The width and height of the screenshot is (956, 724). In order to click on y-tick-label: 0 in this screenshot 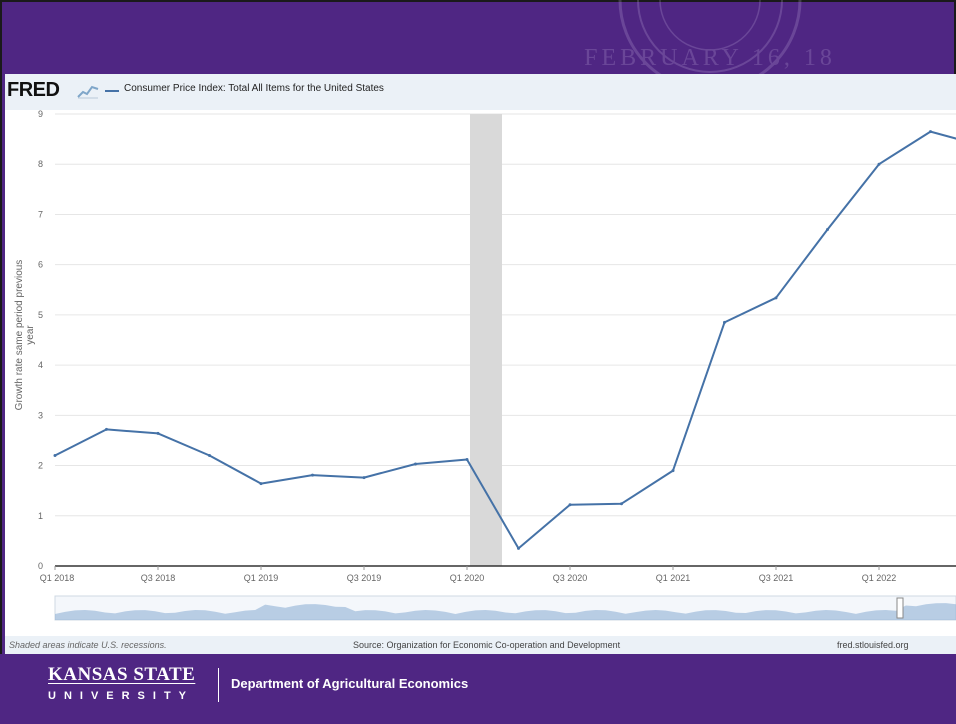, I will do `click(40, 566)`.